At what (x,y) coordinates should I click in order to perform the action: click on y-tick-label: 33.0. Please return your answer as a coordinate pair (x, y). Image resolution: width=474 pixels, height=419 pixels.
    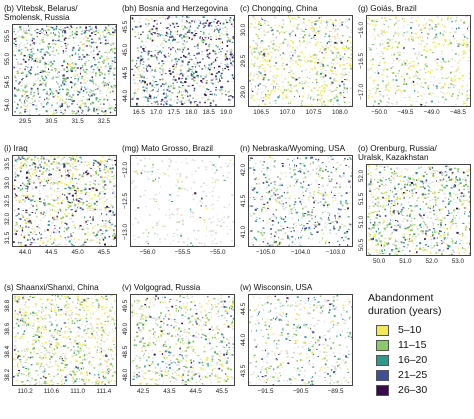
    Looking at the image, I should click on (7, 182).